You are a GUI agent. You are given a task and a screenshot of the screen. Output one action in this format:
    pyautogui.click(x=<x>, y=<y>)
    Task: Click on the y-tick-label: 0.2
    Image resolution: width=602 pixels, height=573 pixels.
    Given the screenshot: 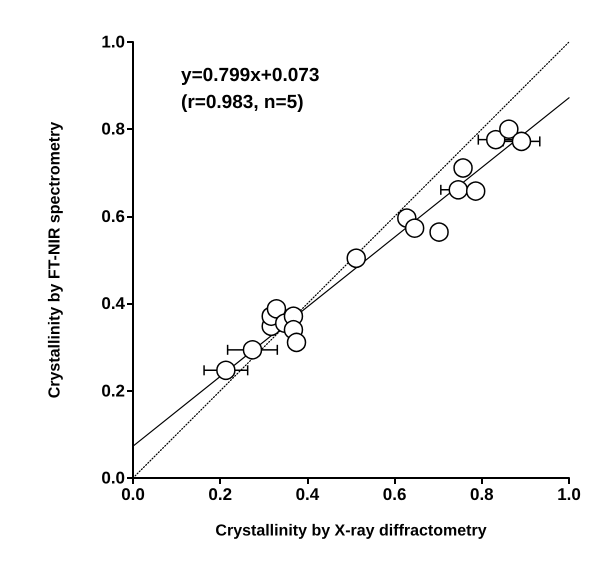 What is the action you would take?
    pyautogui.click(x=113, y=390)
    